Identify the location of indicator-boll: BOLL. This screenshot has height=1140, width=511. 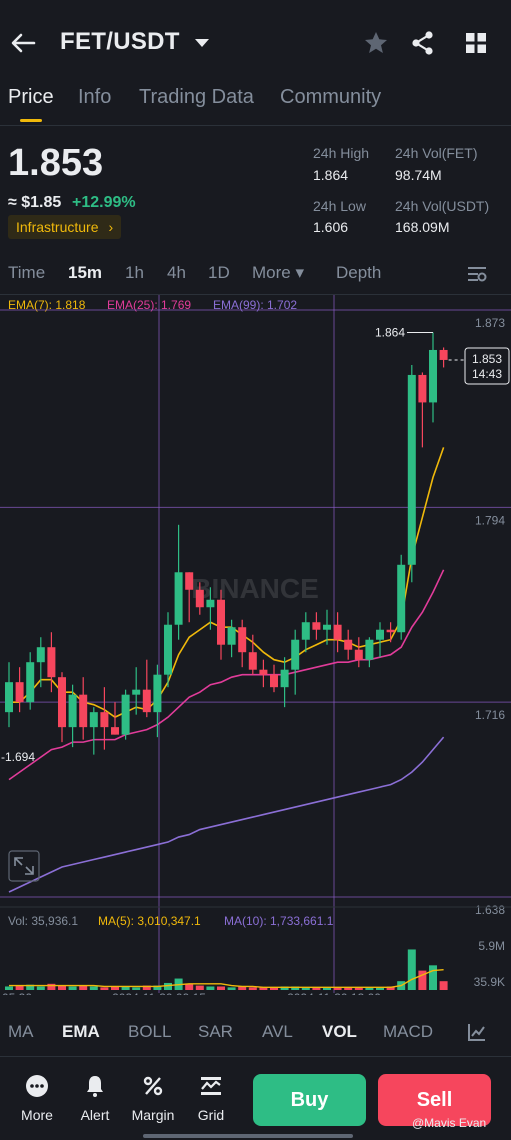
(150, 1031).